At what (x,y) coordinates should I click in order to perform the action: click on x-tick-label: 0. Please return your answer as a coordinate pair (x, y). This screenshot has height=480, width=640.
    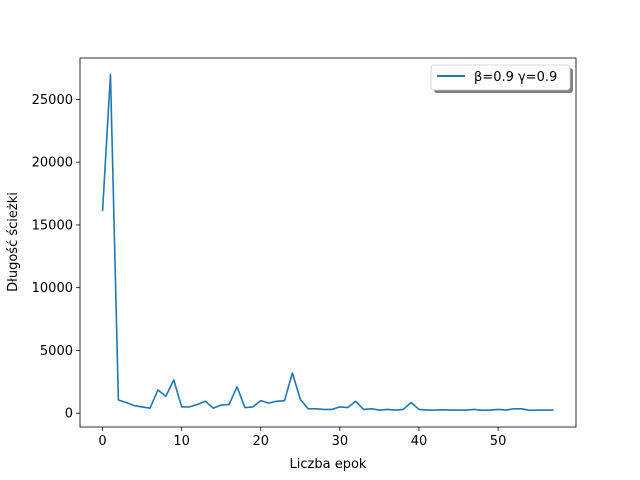
    Looking at the image, I should click on (102, 441).